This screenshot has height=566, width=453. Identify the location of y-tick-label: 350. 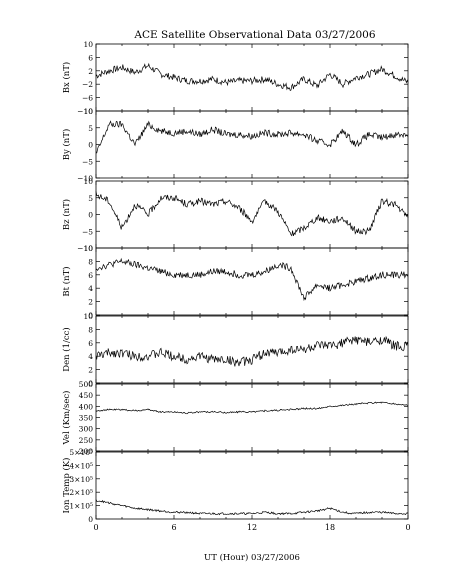
(86, 418).